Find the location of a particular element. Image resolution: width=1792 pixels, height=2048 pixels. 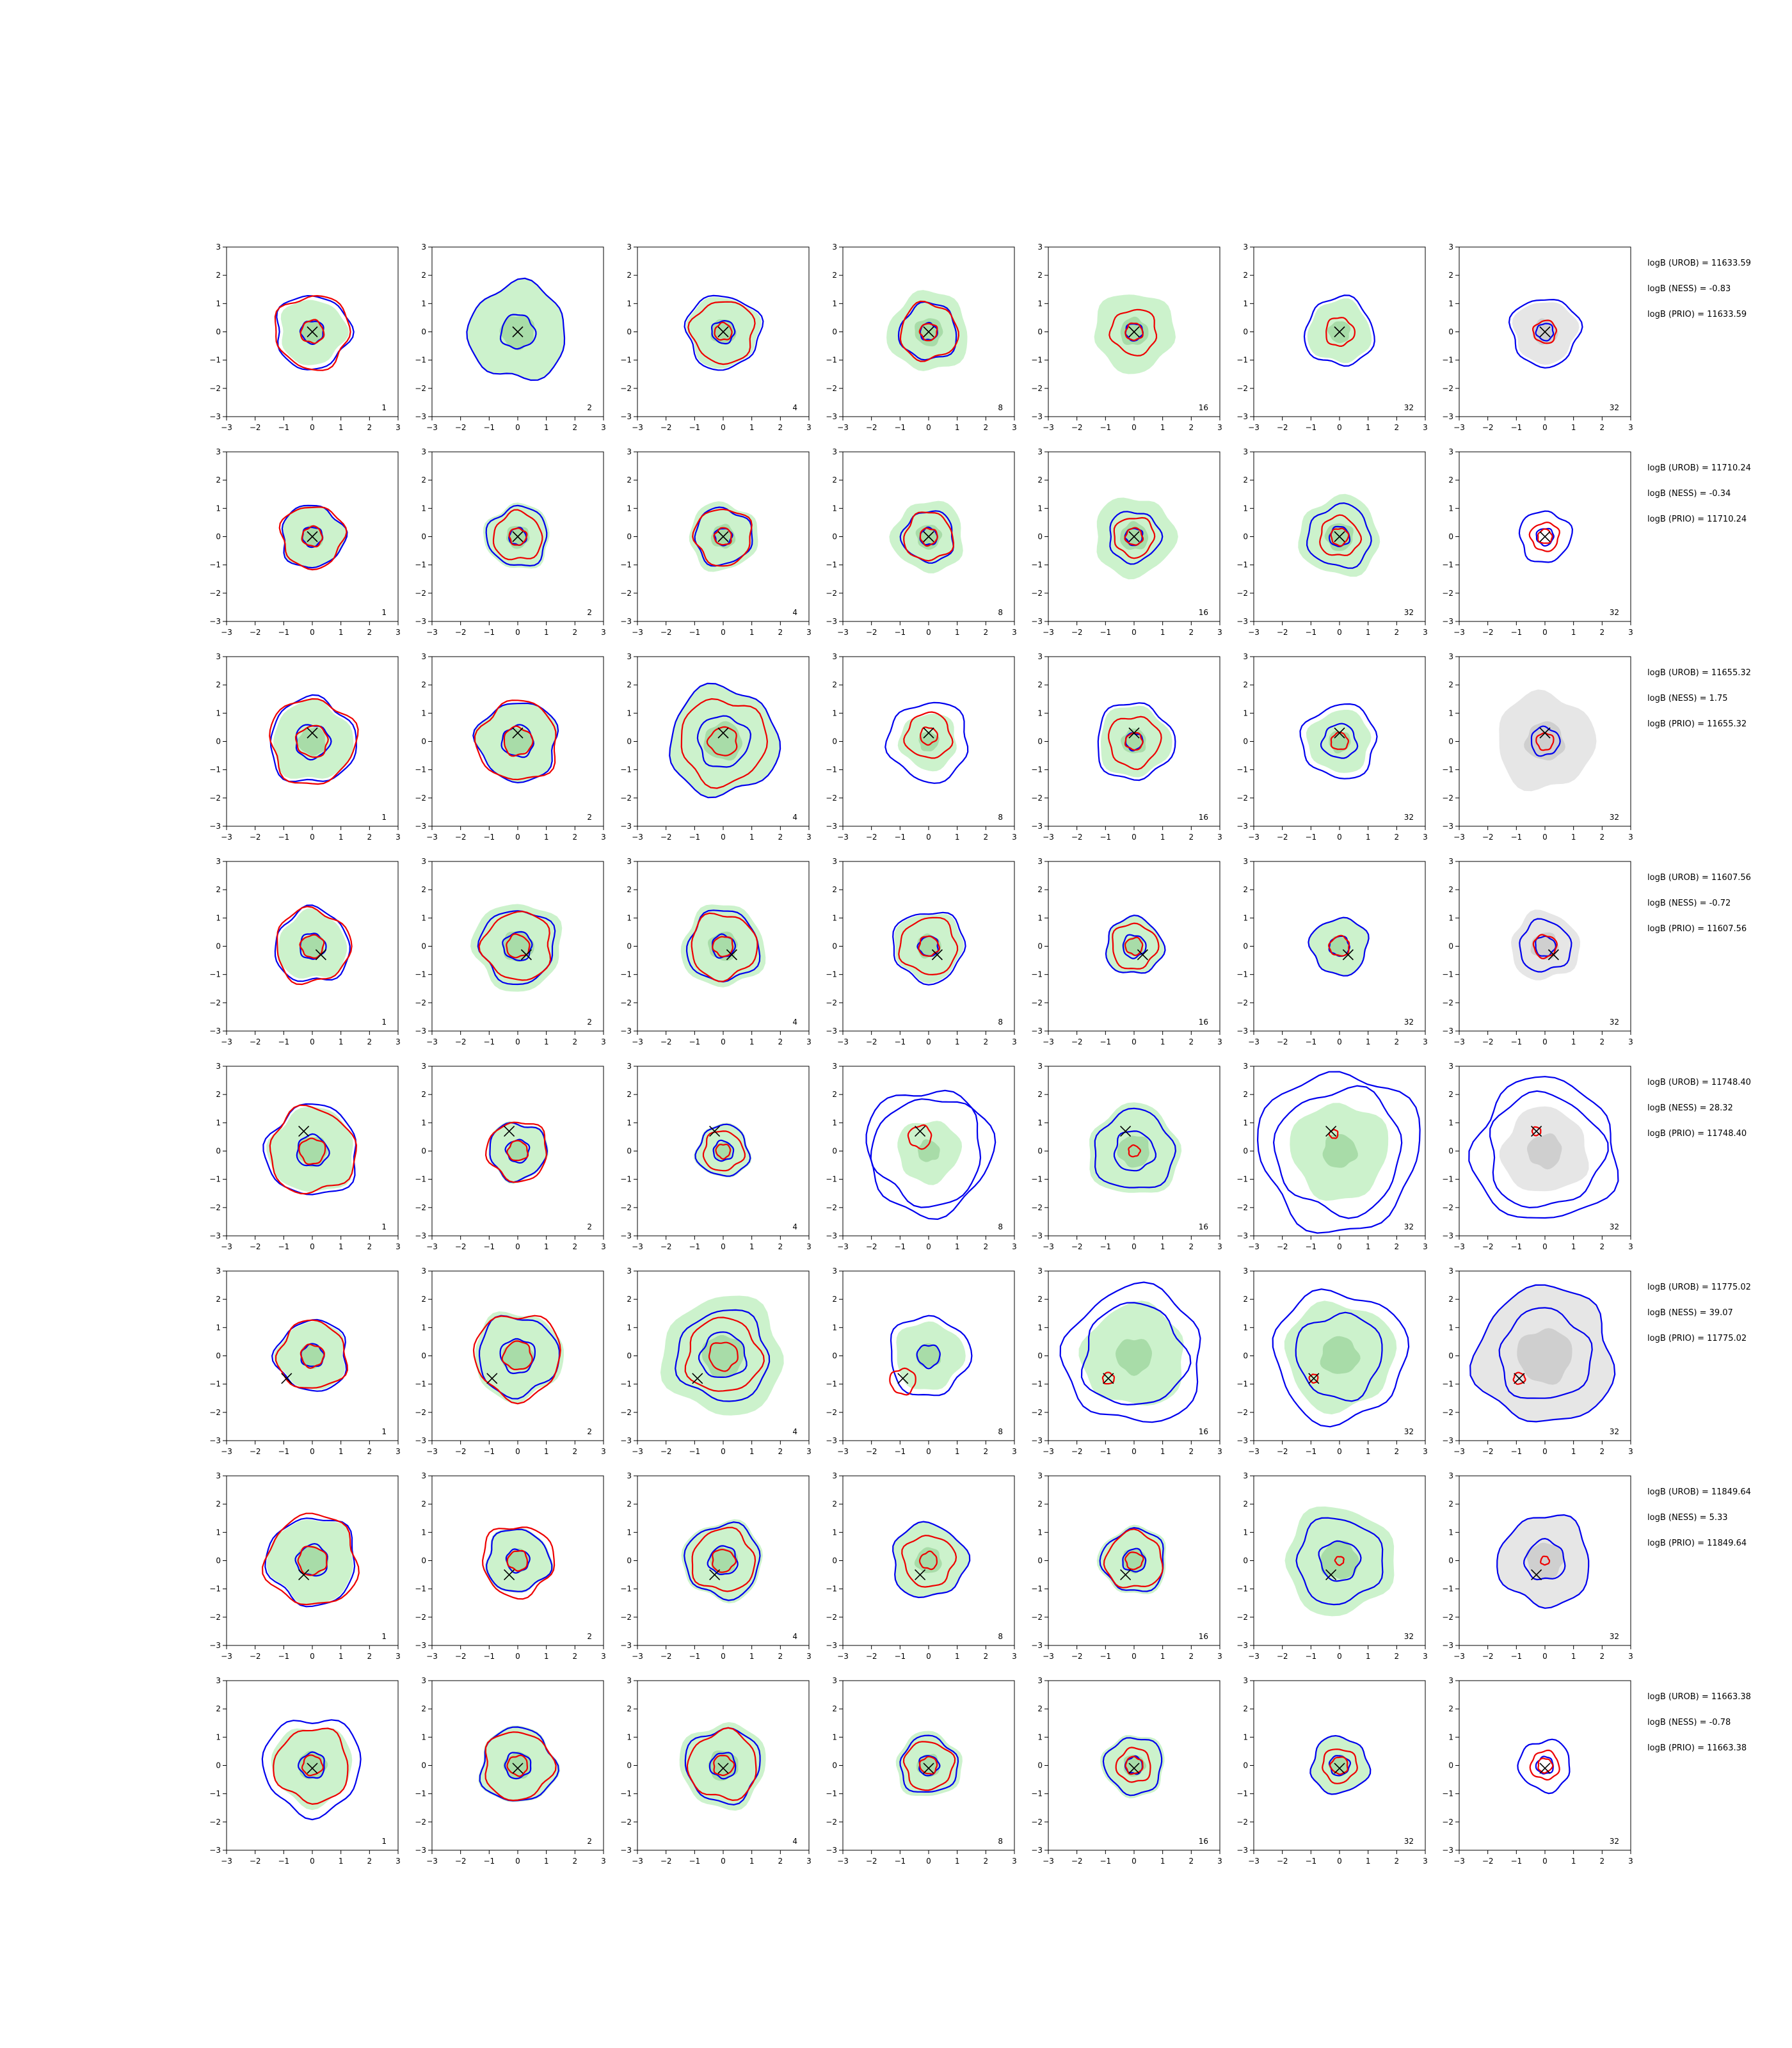

panel-r1-c4: −3−3 −2 −2 −1 −1 0 0 1 1 2 2 3 3 8 is located at coordinates (921, 337).